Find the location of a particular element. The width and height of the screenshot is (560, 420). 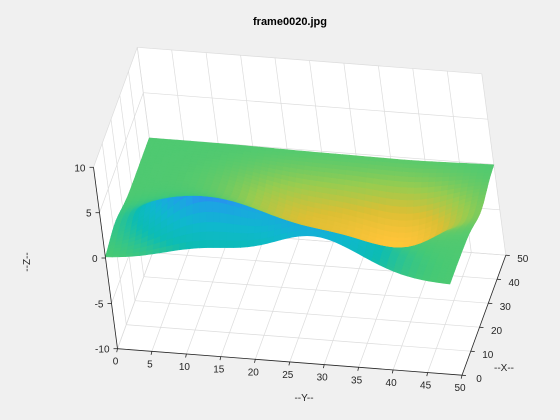

y-tick-label: 45 is located at coordinates (426, 386).